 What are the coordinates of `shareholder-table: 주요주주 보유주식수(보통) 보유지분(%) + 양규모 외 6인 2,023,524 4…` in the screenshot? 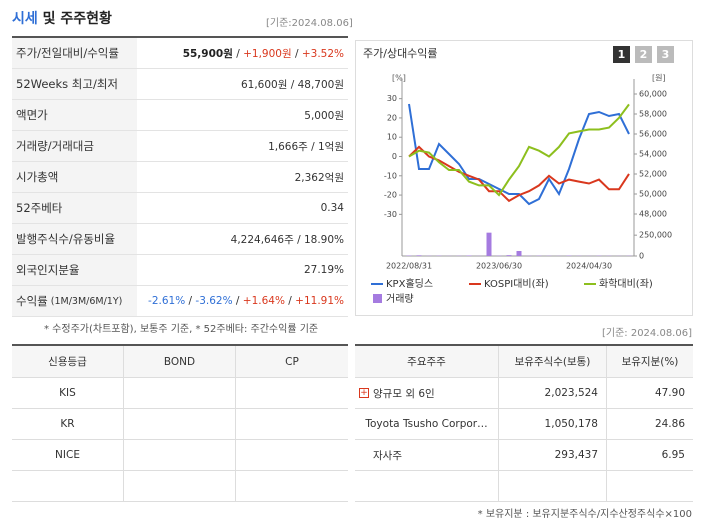 It's located at (524, 423).